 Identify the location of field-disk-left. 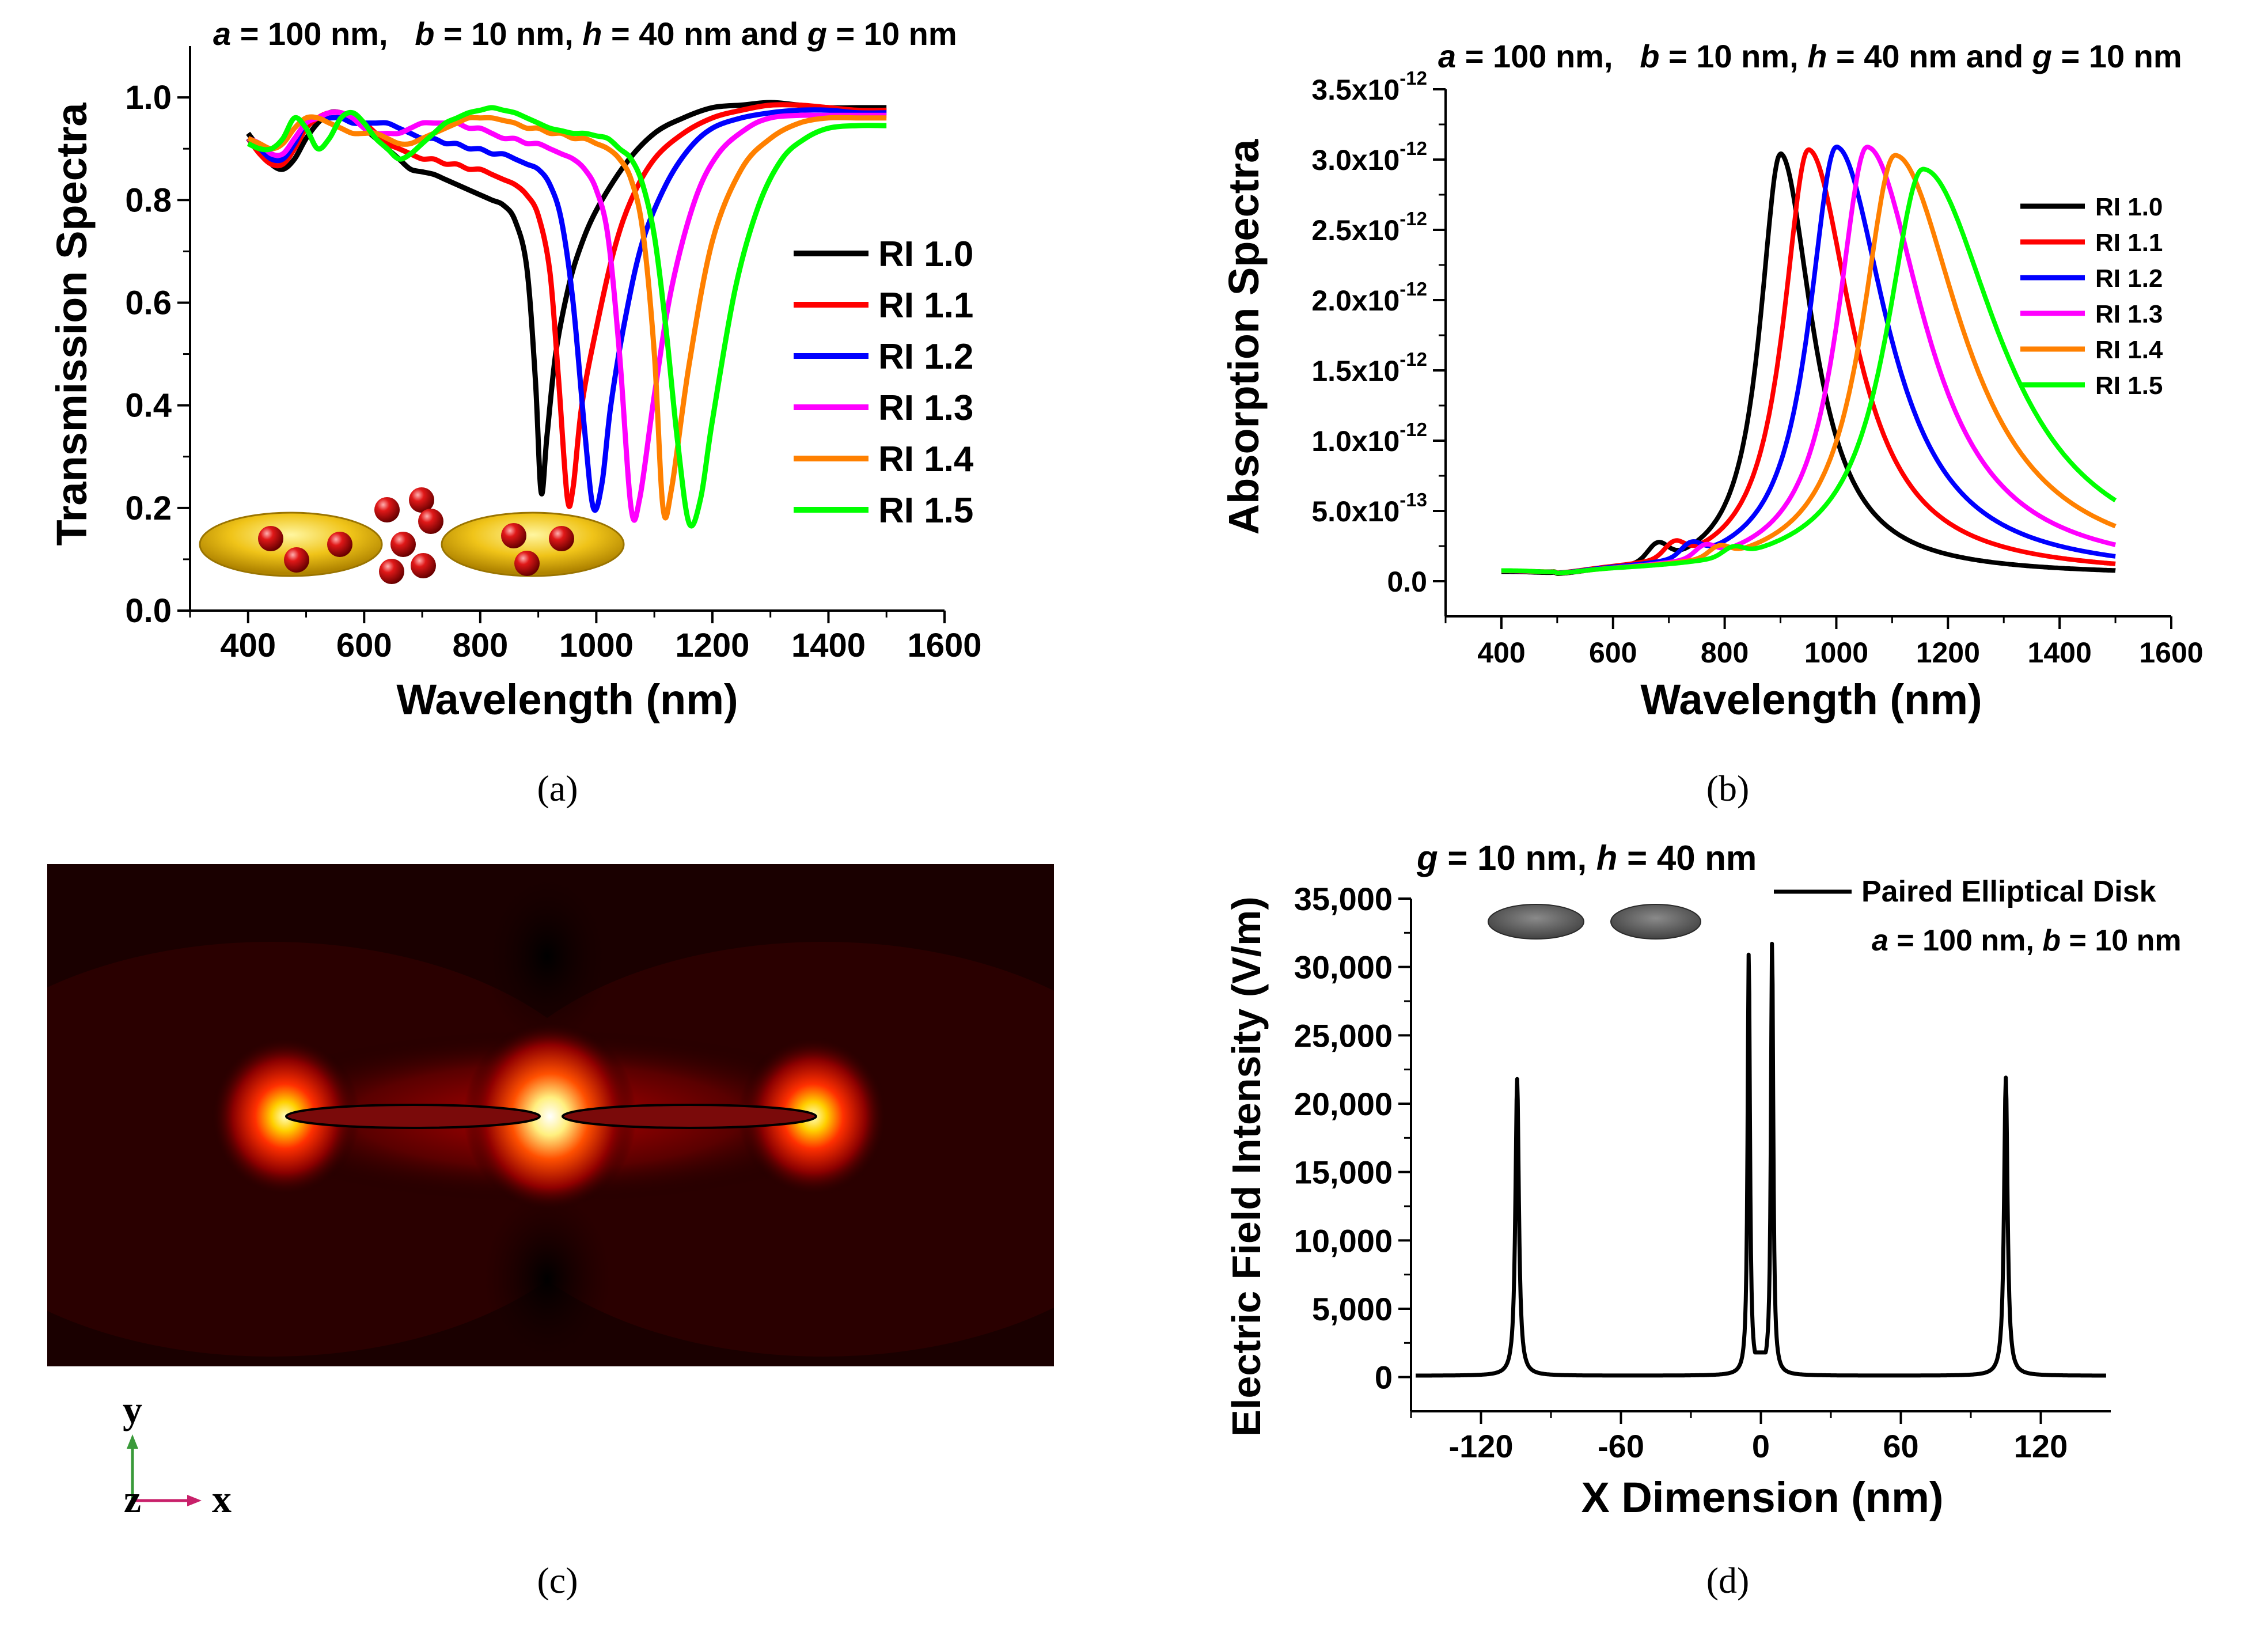
(413, 1116).